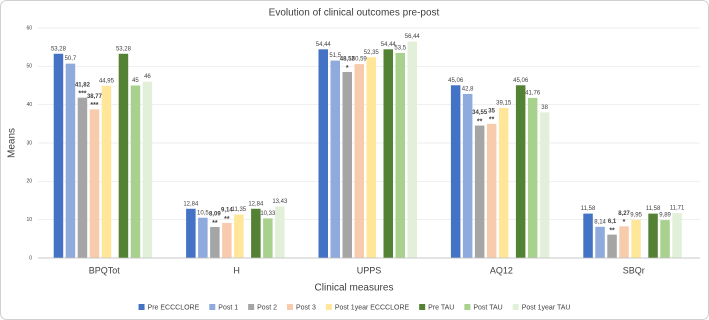  Describe the element at coordinates (653, 209) in the screenshot. I see `value-label: 11,58` at that location.